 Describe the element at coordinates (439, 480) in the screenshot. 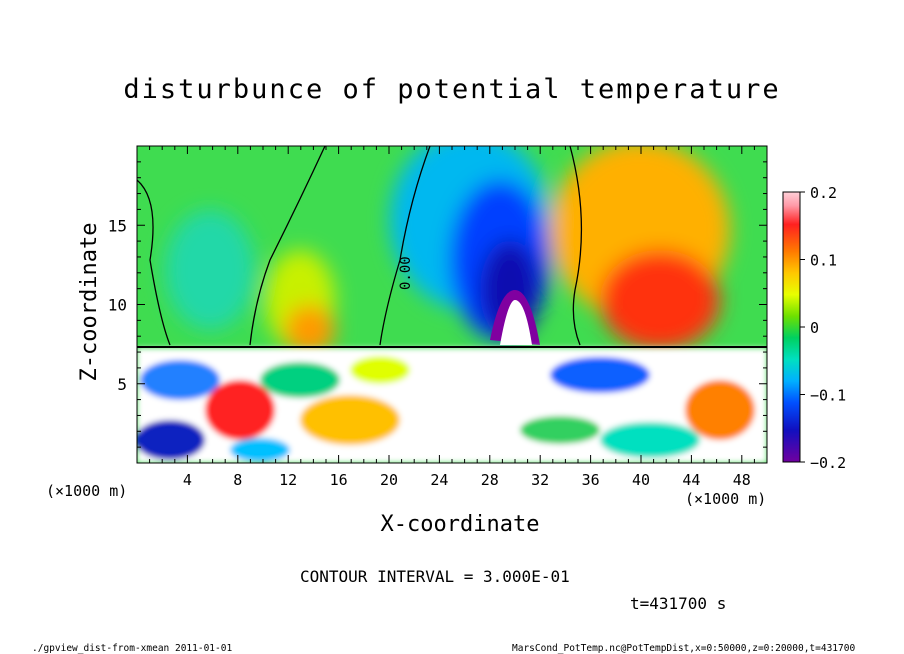

I see `x-tick-label: 24` at that location.